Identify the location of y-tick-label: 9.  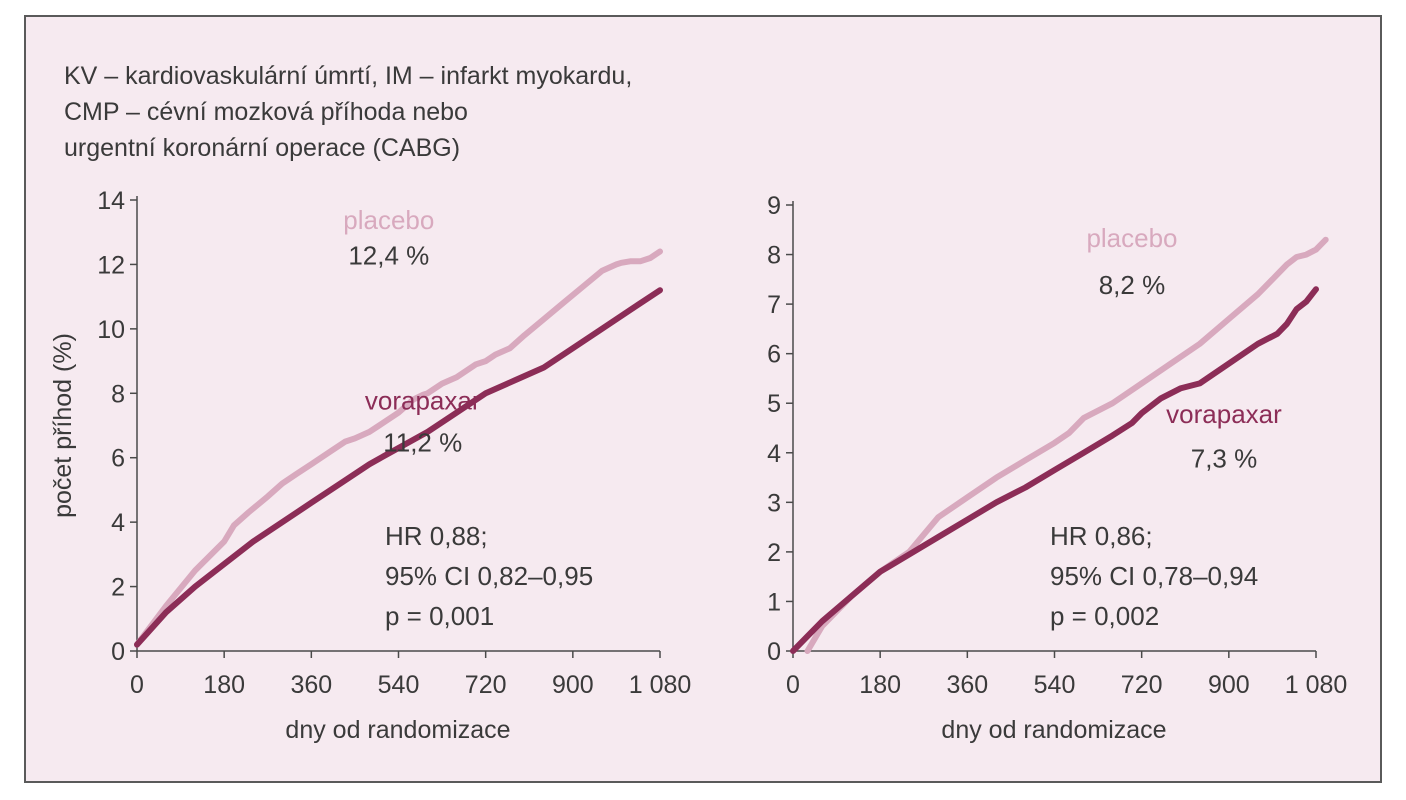
(774, 206).